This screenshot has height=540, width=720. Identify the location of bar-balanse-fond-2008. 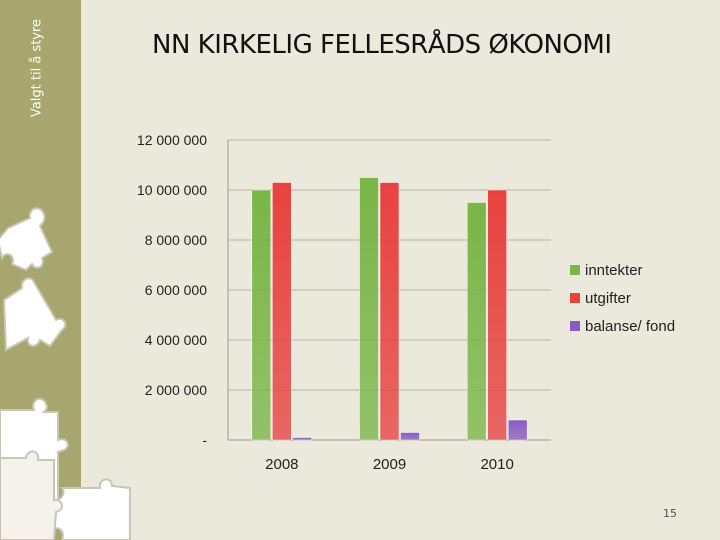
(302, 439).